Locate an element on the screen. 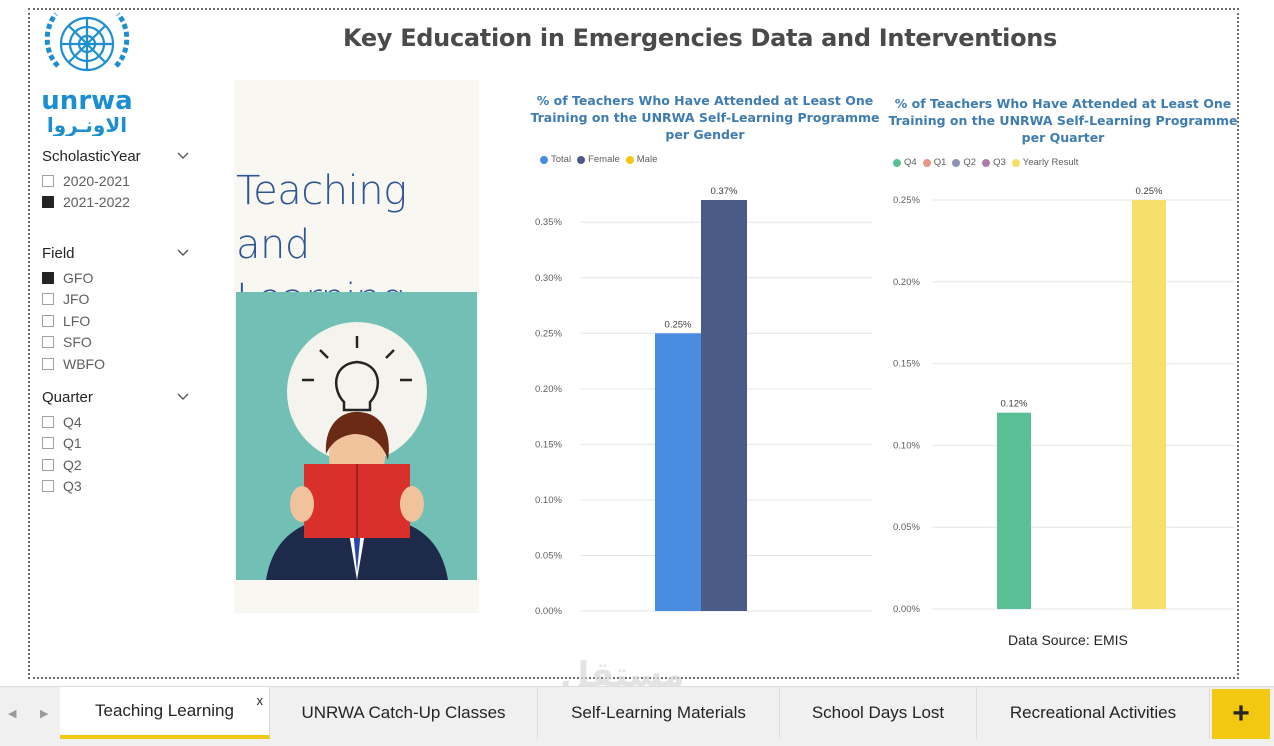 This screenshot has width=1274, height=746. legend-item: Q4 is located at coordinates (905, 162).